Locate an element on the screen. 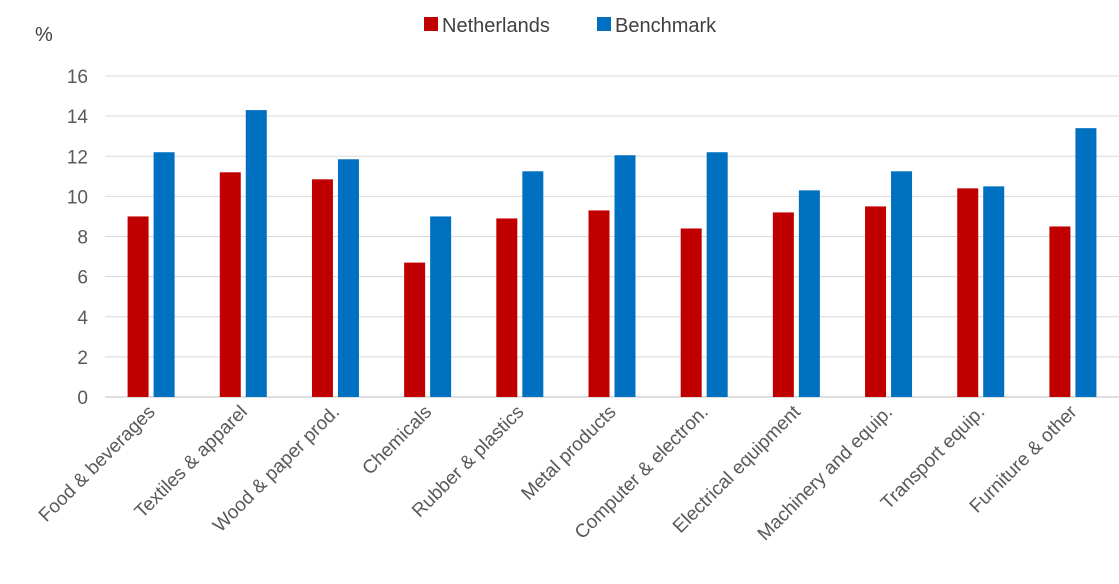  y-tick-label: 16 is located at coordinates (77, 77).